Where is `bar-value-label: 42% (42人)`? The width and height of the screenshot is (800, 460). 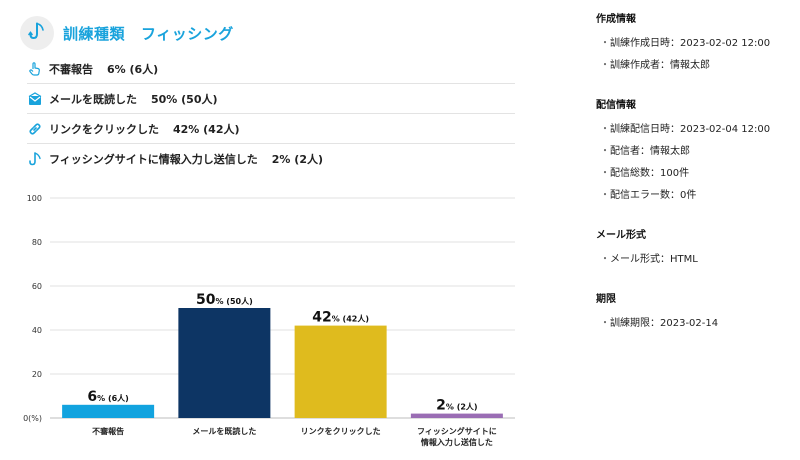
bar-value-label: 42% (42人) is located at coordinates (340, 318).